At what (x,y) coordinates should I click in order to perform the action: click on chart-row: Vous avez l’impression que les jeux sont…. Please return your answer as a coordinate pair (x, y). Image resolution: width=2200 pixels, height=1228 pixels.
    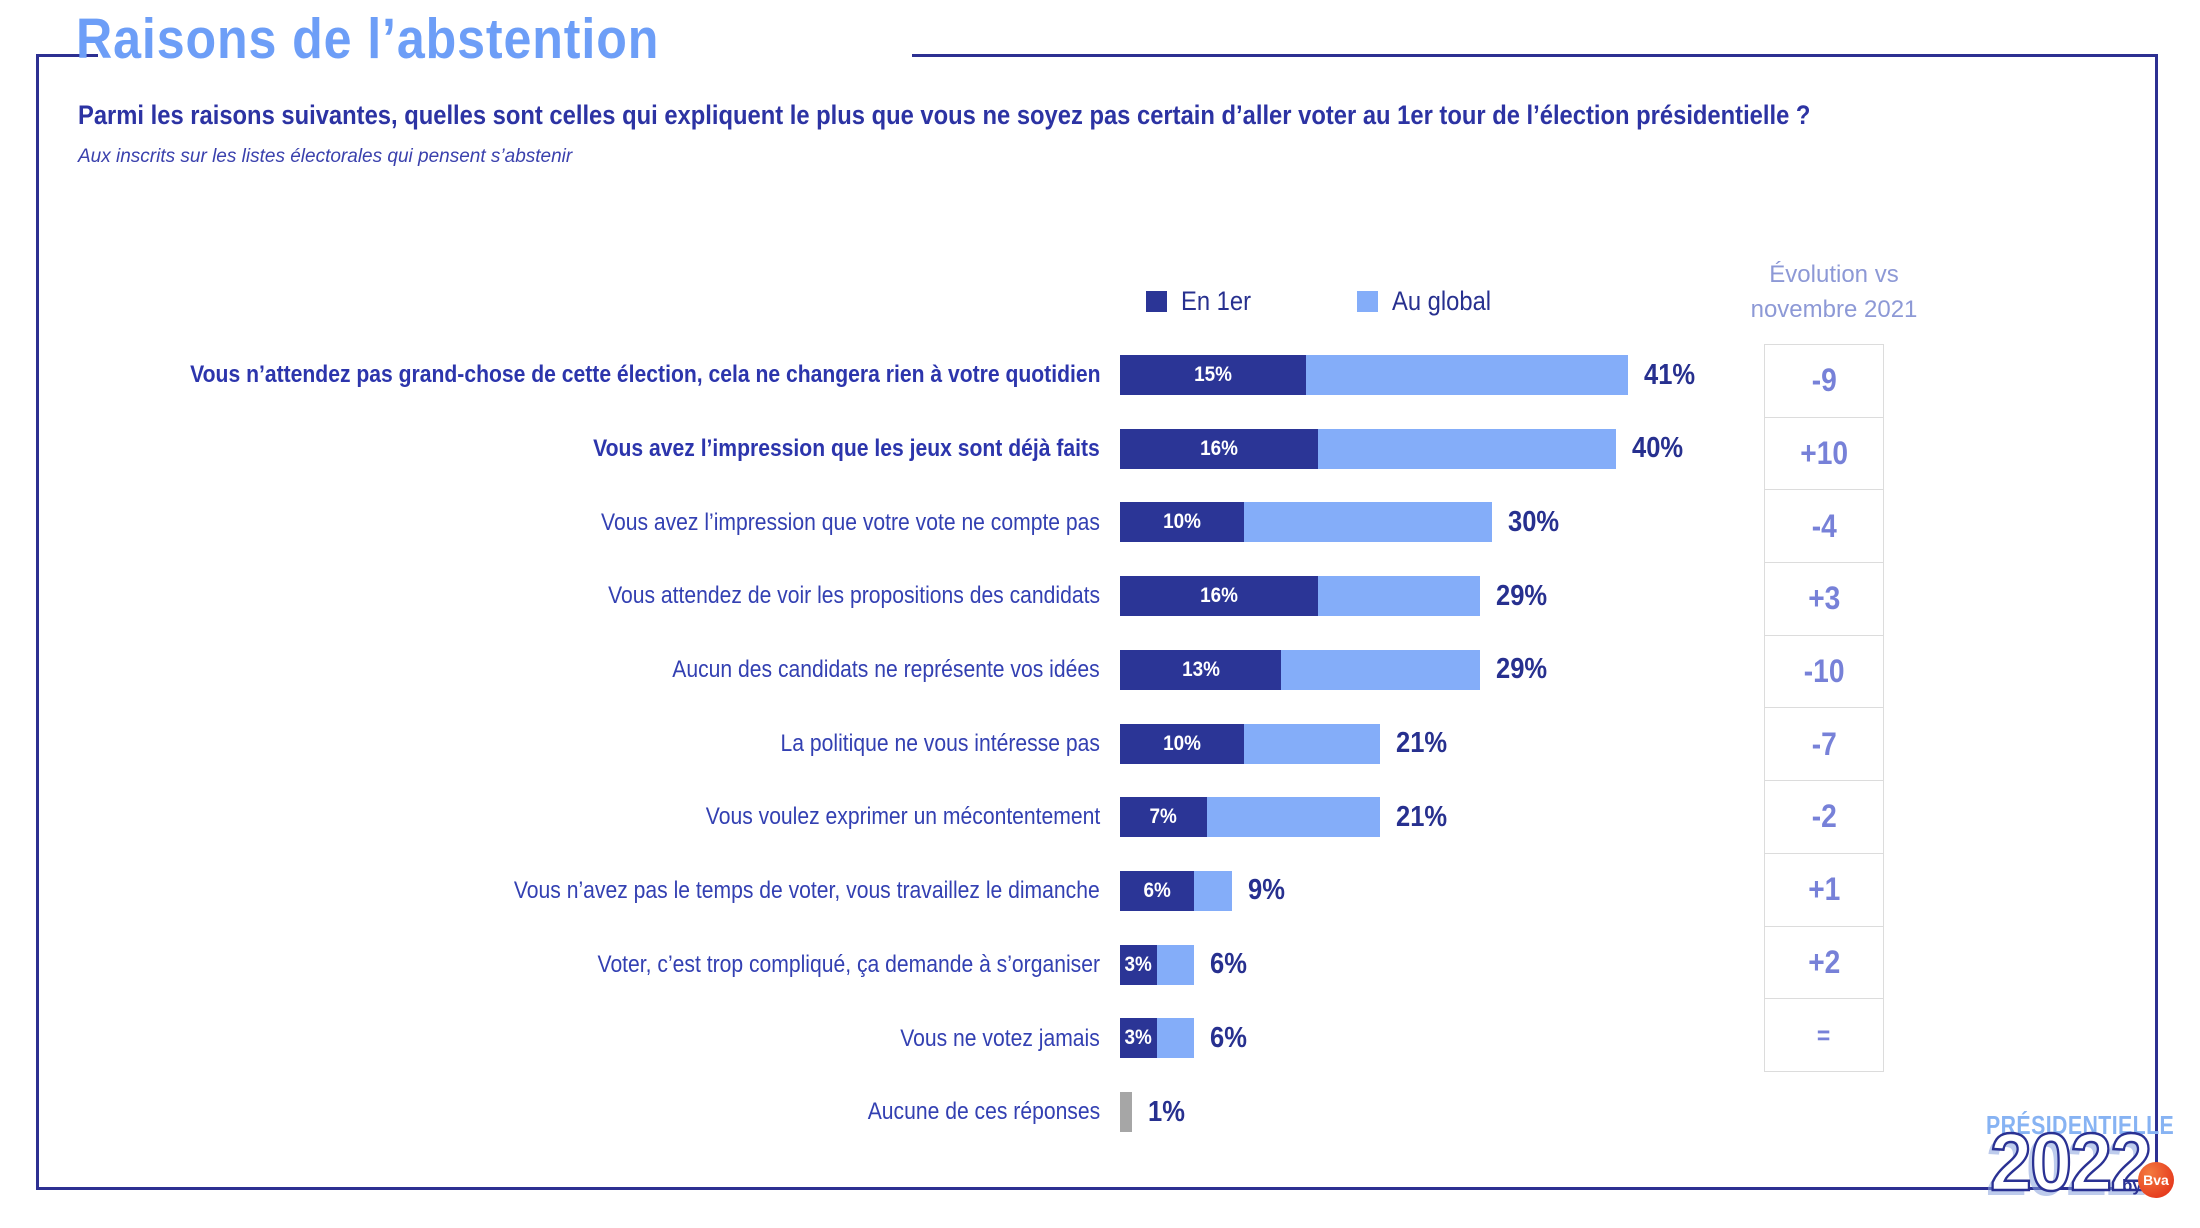
    Looking at the image, I should click on (1100, 449).